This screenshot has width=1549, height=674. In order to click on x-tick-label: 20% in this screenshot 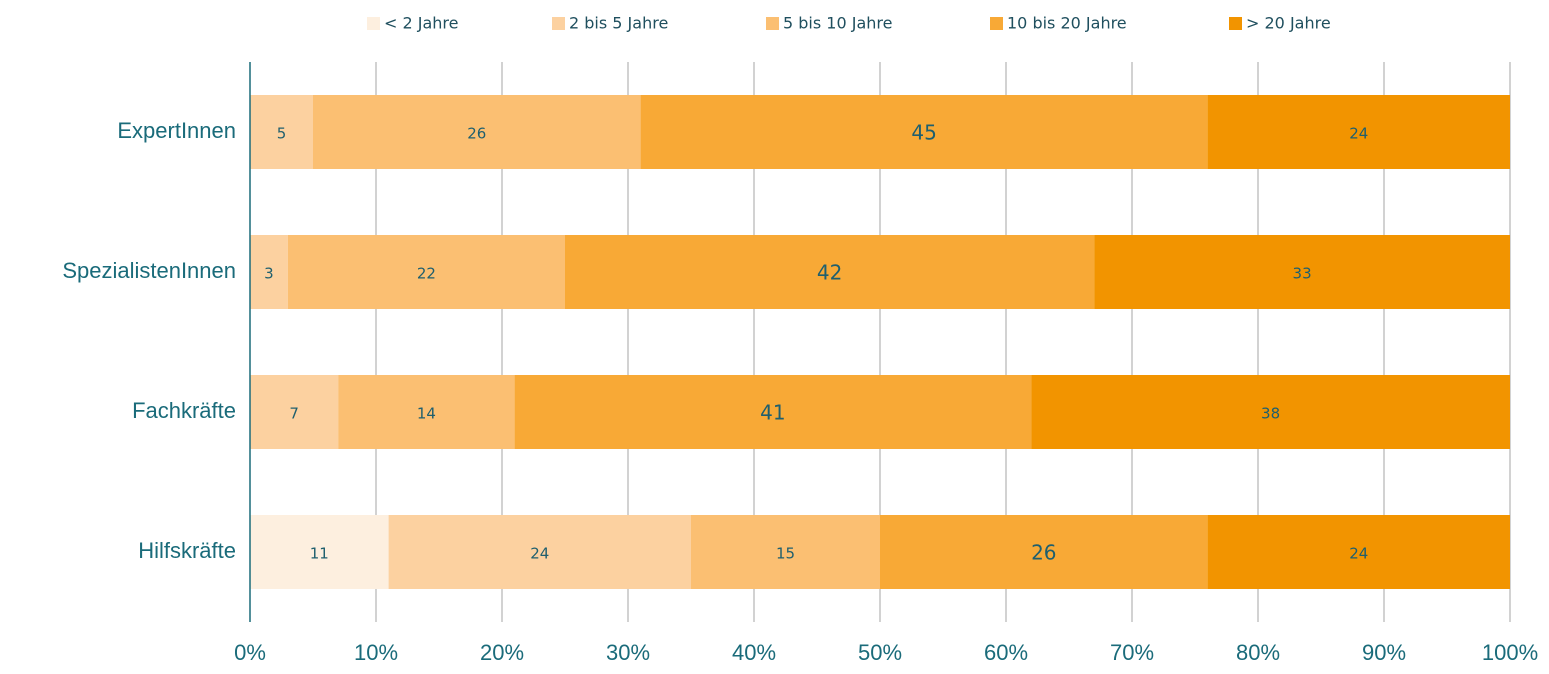, I will do `click(502, 652)`.